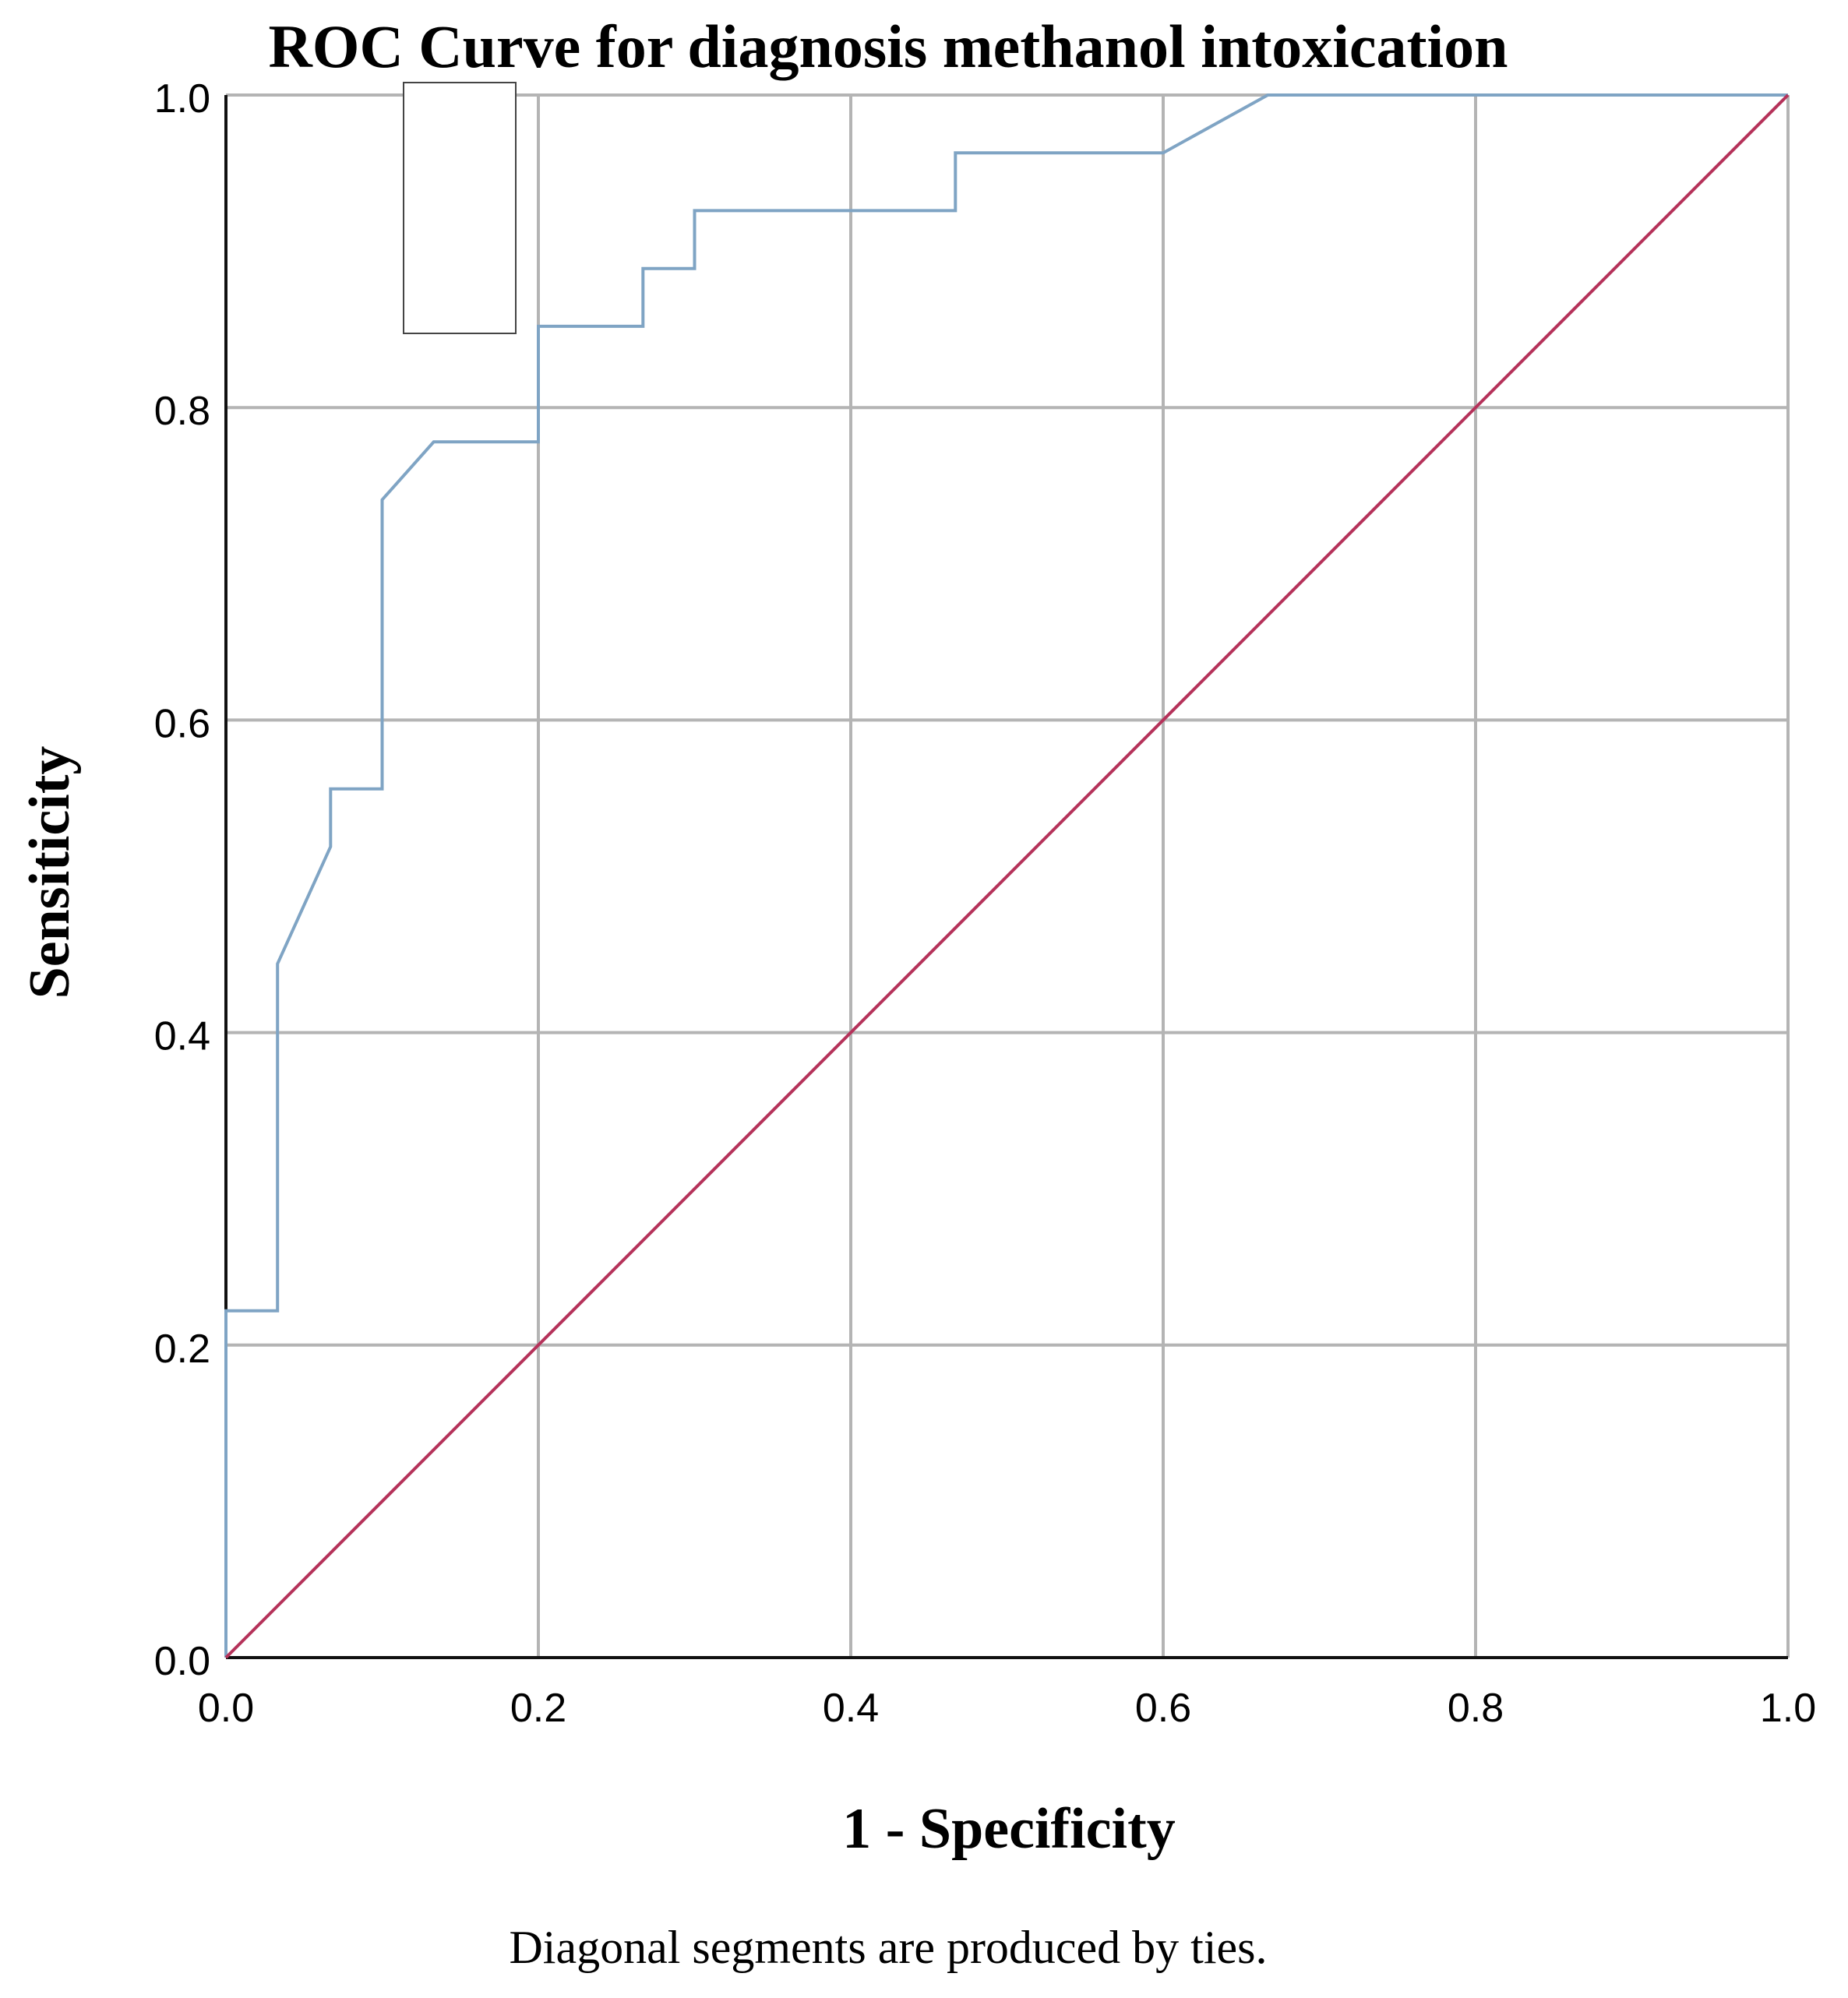 This screenshot has width=1848, height=1998. Describe the element at coordinates (1008, 1829) in the screenshot. I see `x-axis-label: 1 - Specificity` at that location.